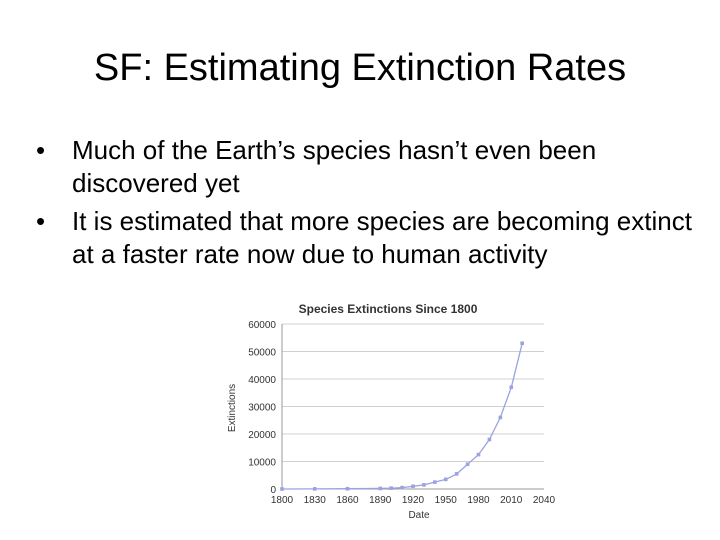 The width and height of the screenshot is (720, 540). Describe the element at coordinates (262, 353) in the screenshot. I see `y-tick-label: 50000` at that location.